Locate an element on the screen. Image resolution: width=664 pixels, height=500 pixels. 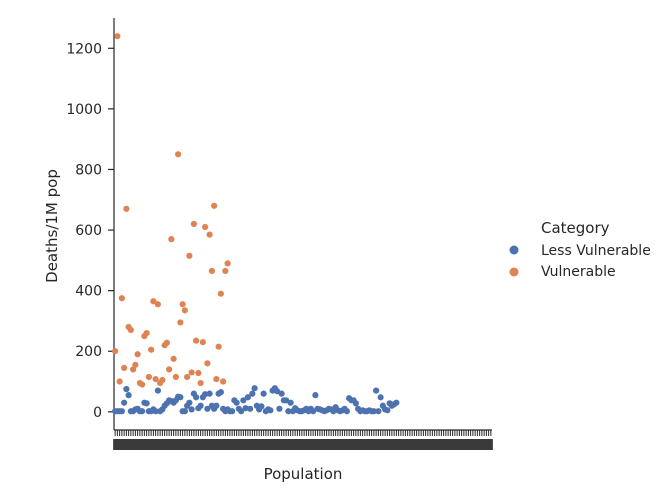
x-axis-title: Population is located at coordinates (303, 474).